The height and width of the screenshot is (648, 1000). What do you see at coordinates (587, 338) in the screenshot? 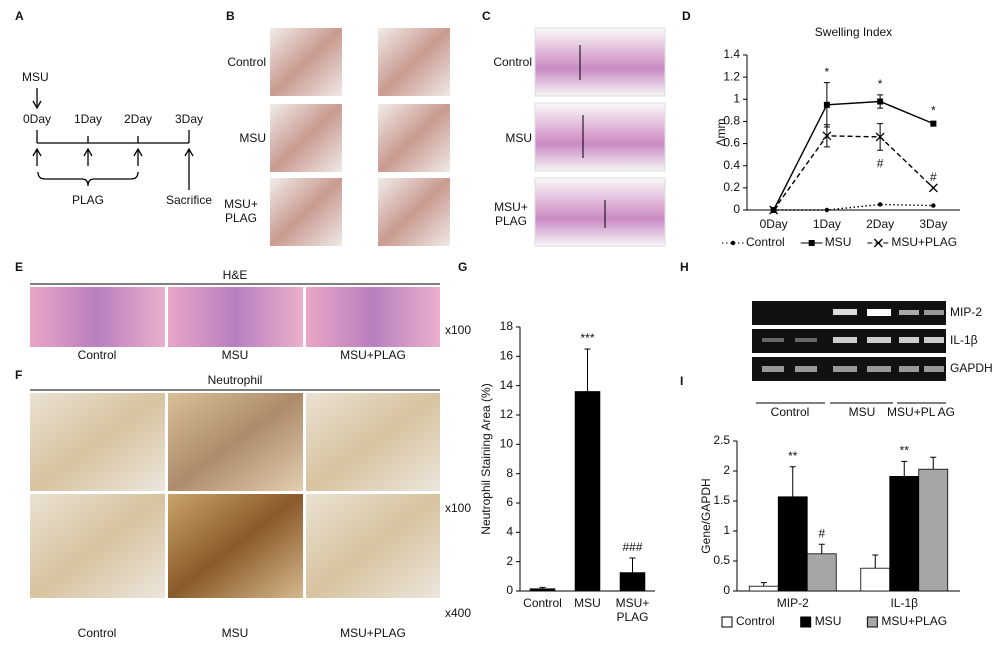
I see `annotation: ***` at bounding box center [587, 338].